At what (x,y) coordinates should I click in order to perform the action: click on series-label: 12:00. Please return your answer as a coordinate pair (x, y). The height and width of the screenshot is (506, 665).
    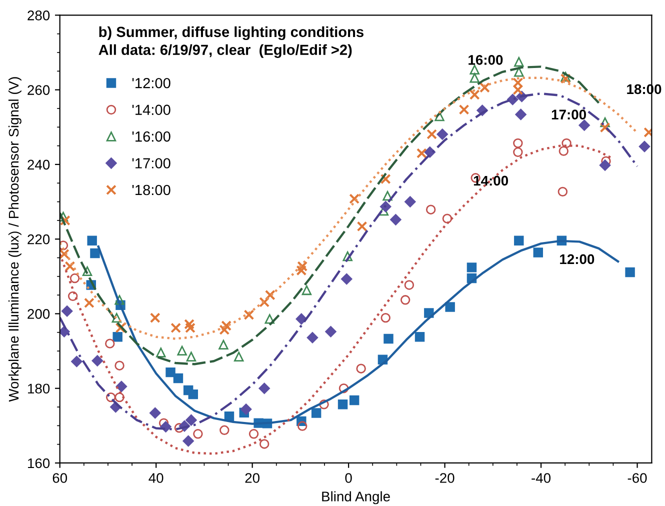
    Looking at the image, I should click on (577, 259).